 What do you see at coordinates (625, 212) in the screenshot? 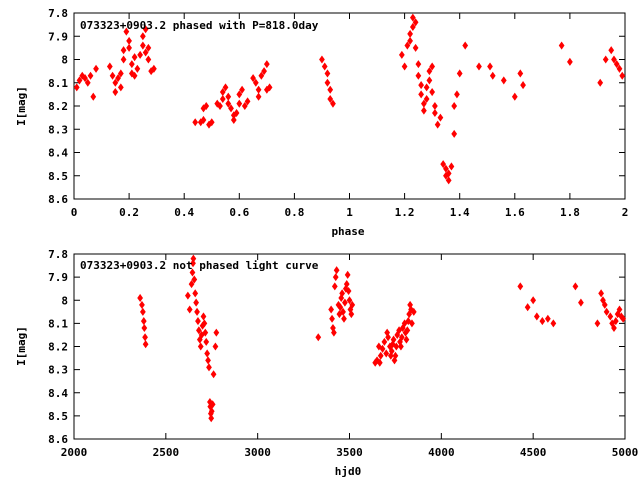
I see `x-tick-label: 2` at bounding box center [625, 212].